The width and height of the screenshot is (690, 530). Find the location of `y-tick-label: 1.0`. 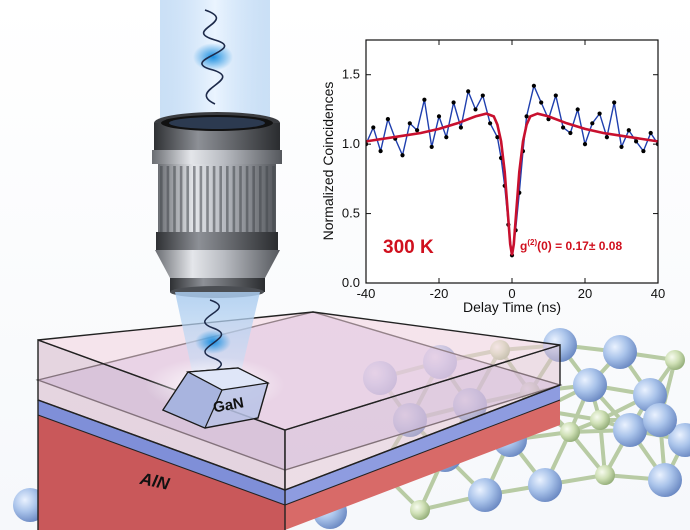

y-tick-label: 1.0 is located at coordinates (351, 143).